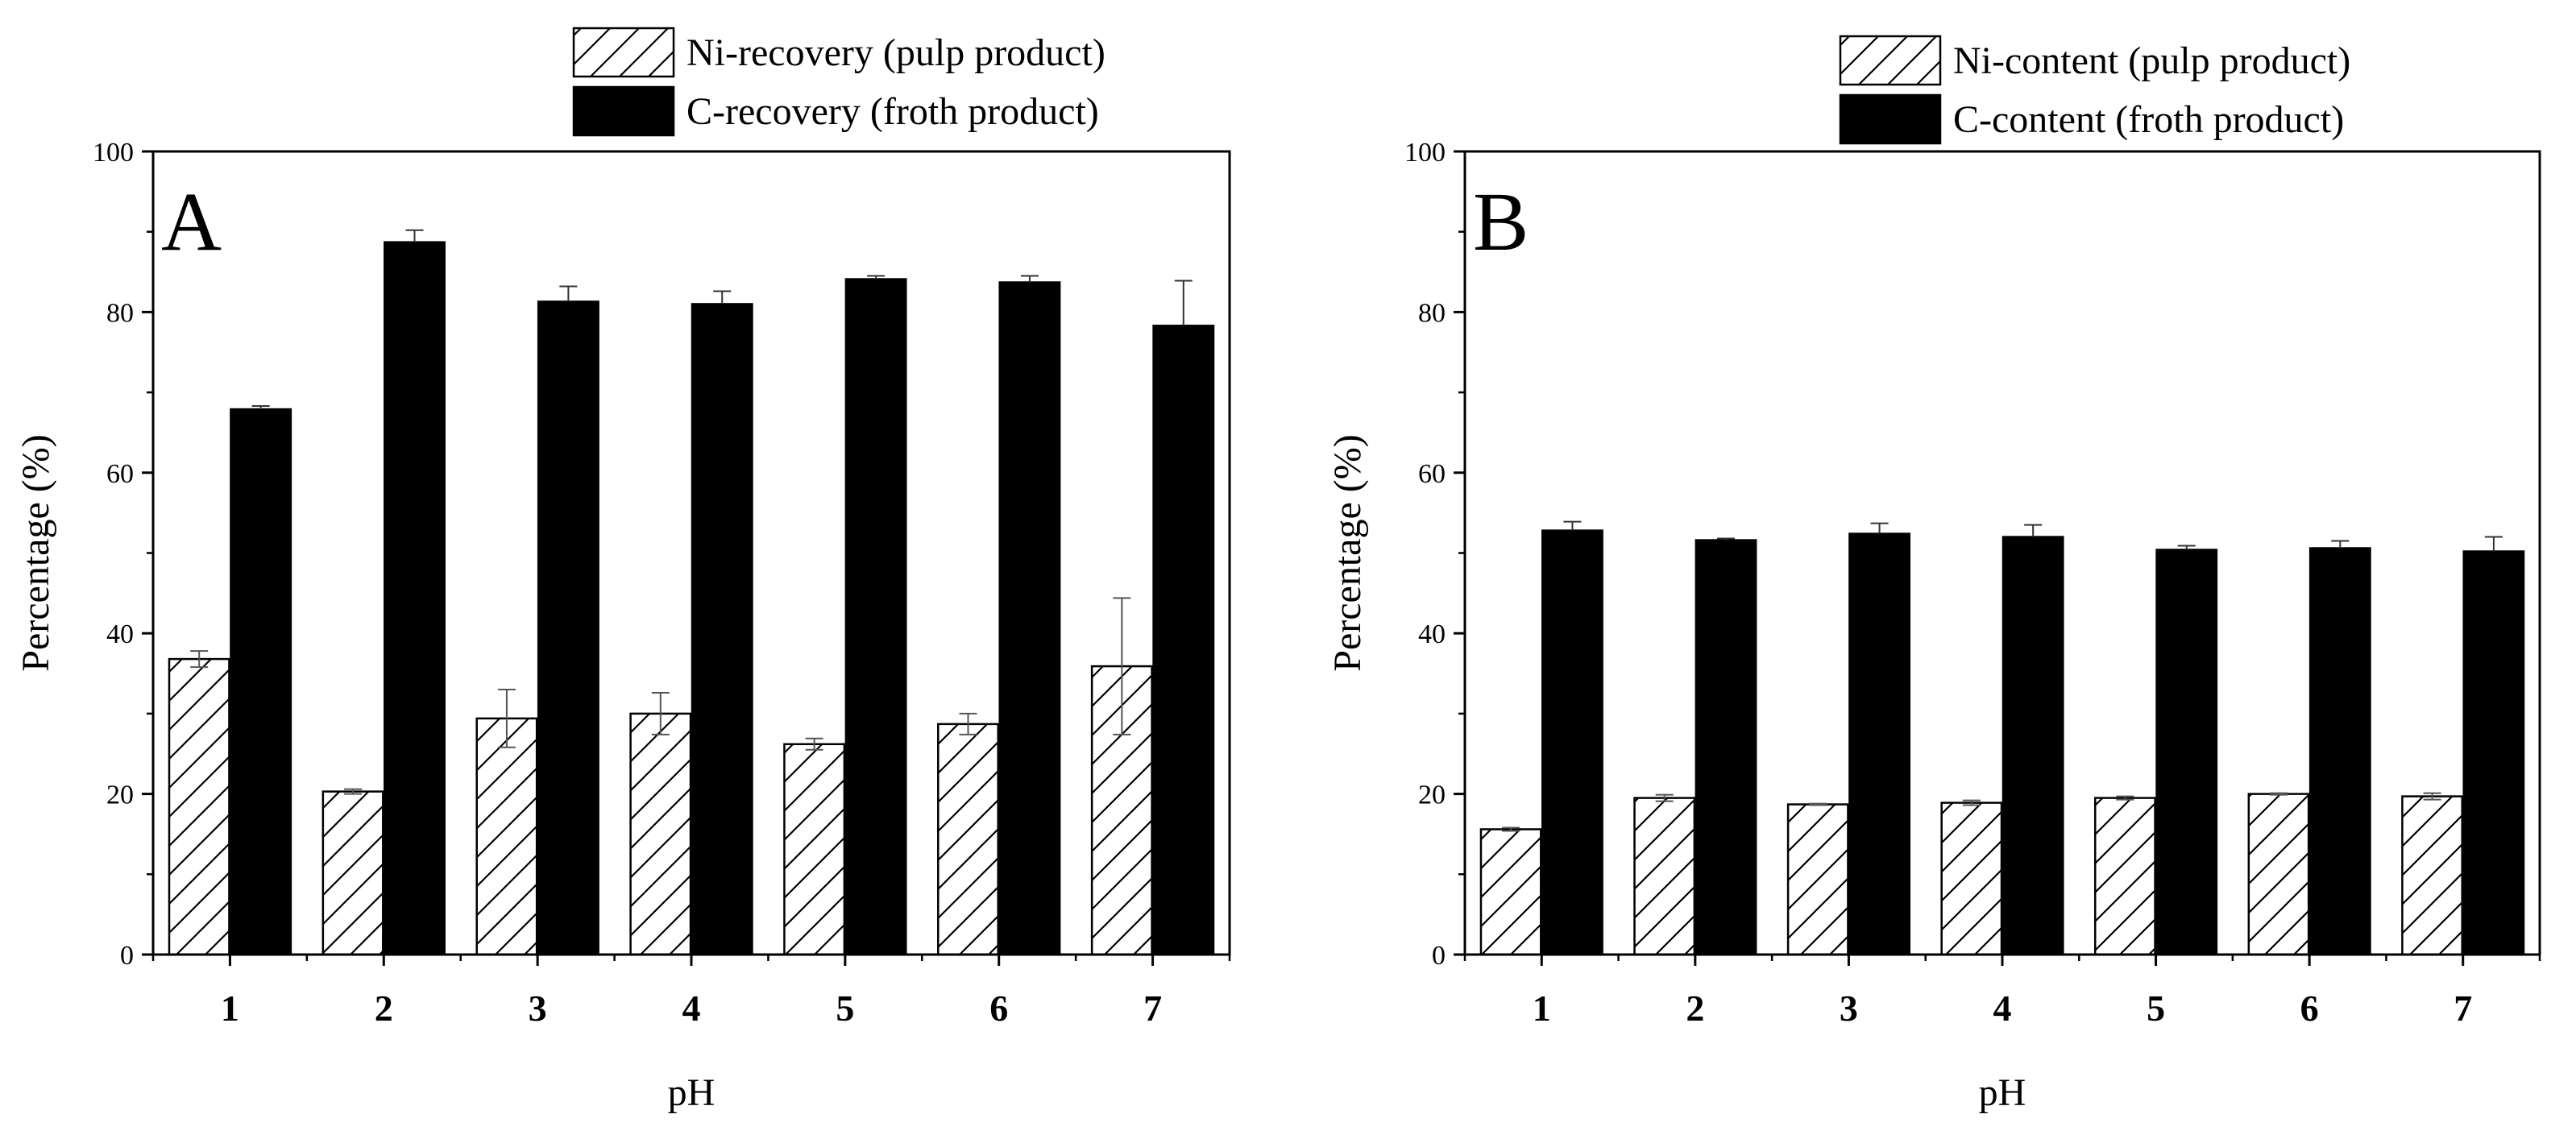  What do you see at coordinates (893, 111) in the screenshot?
I see `legend-label-c: C-recovery (froth product)` at bounding box center [893, 111].